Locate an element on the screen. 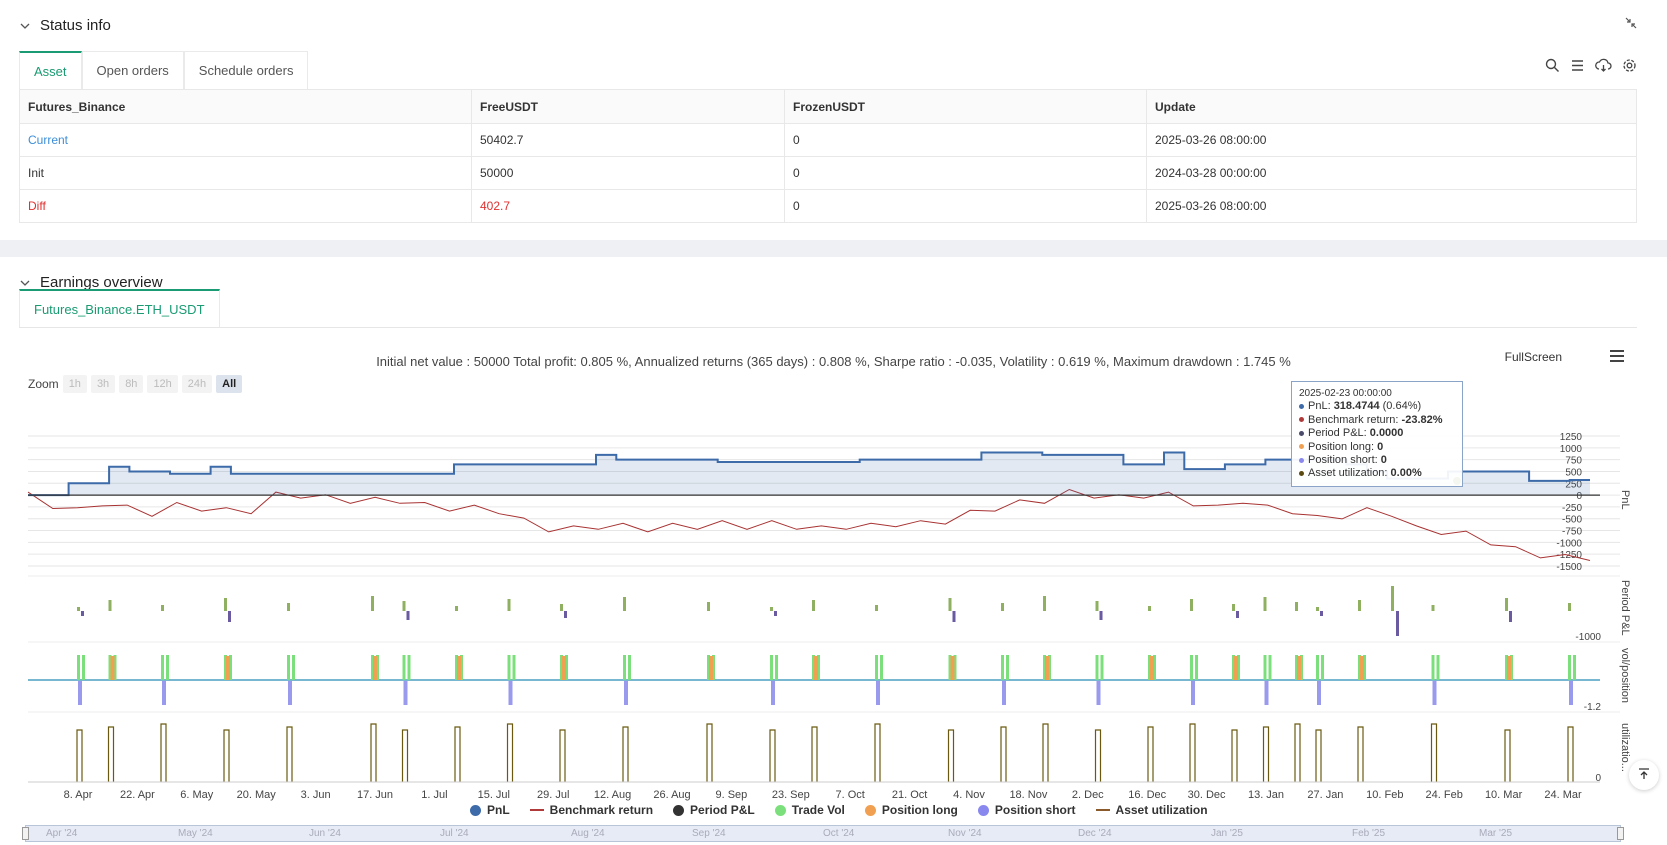 This screenshot has height=845, width=1667. zoom-all-button: All is located at coordinates (229, 384).